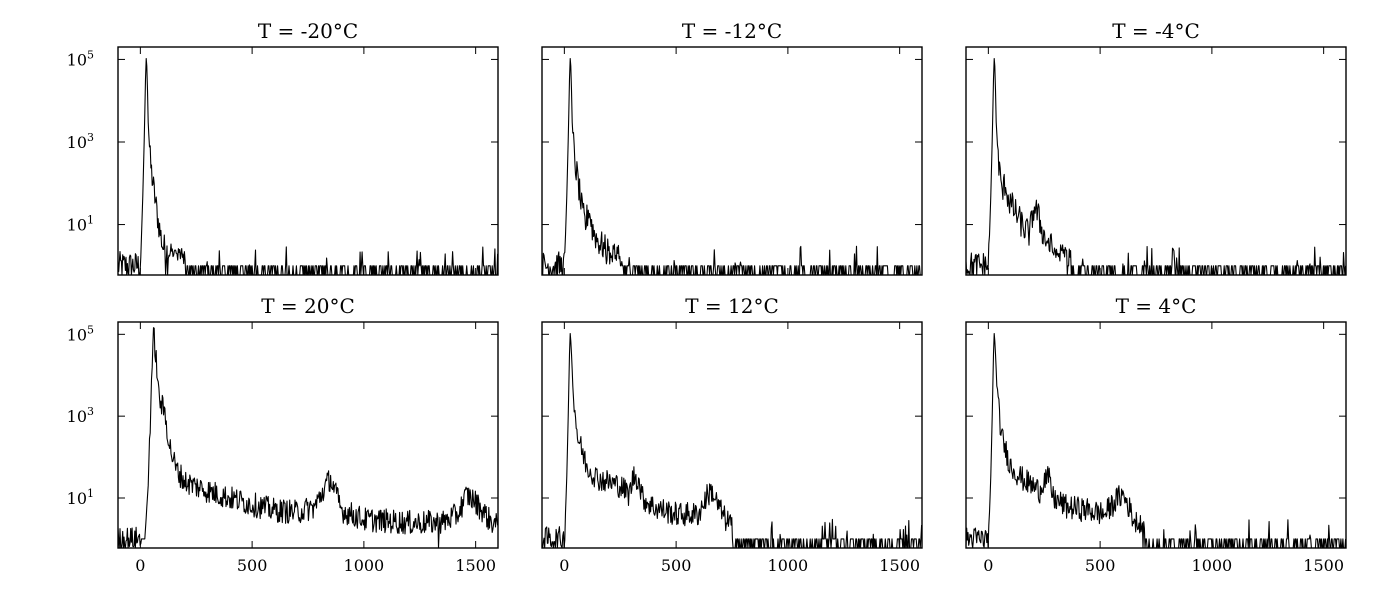 This screenshot has width=1391, height=600. I want to click on panel-title: T = -20°C, so click(308, 31).